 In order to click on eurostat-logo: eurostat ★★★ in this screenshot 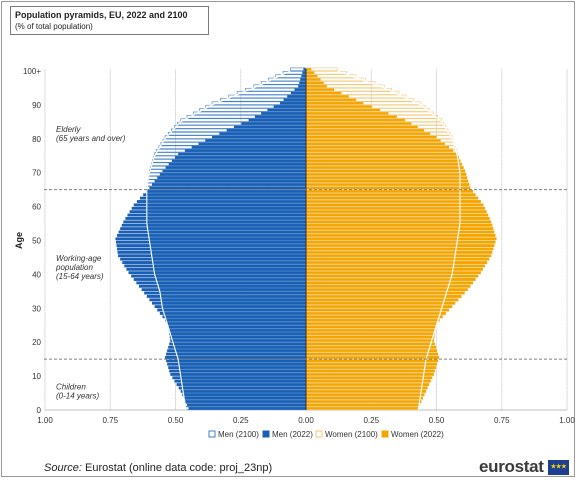, I will do `click(524, 467)`.